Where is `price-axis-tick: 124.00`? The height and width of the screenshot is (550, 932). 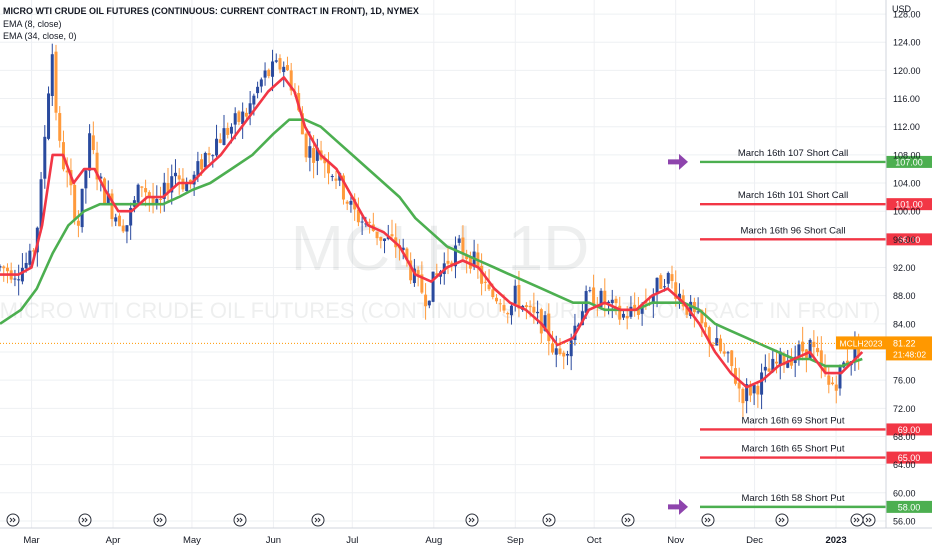
price-axis-tick: 124.00 is located at coordinates (907, 43).